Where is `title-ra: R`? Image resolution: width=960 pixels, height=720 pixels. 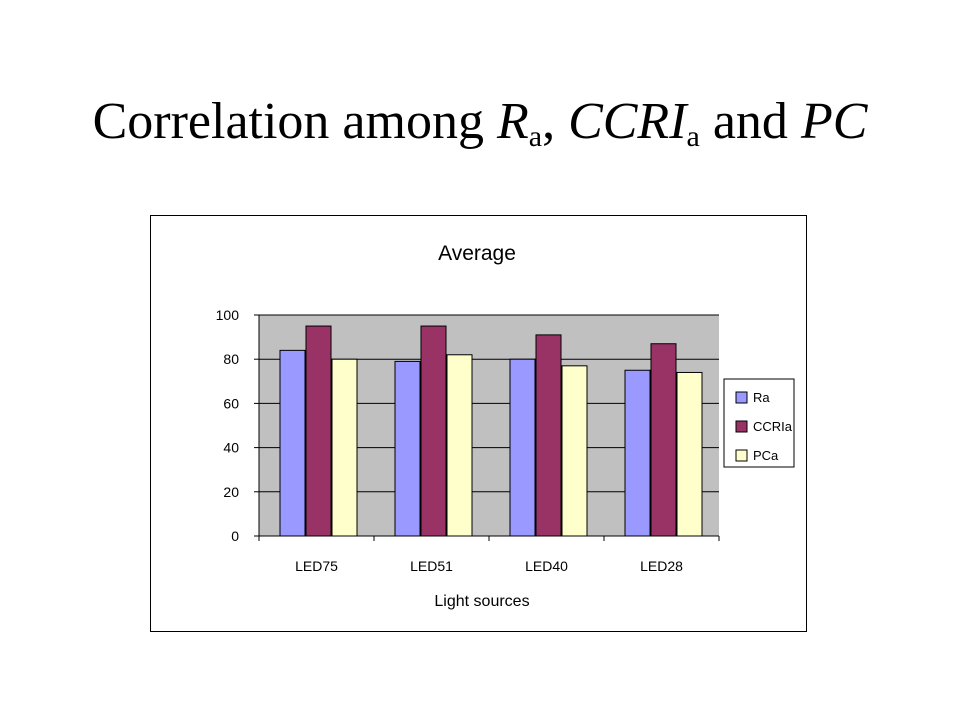
title-ra: R is located at coordinates (512, 121).